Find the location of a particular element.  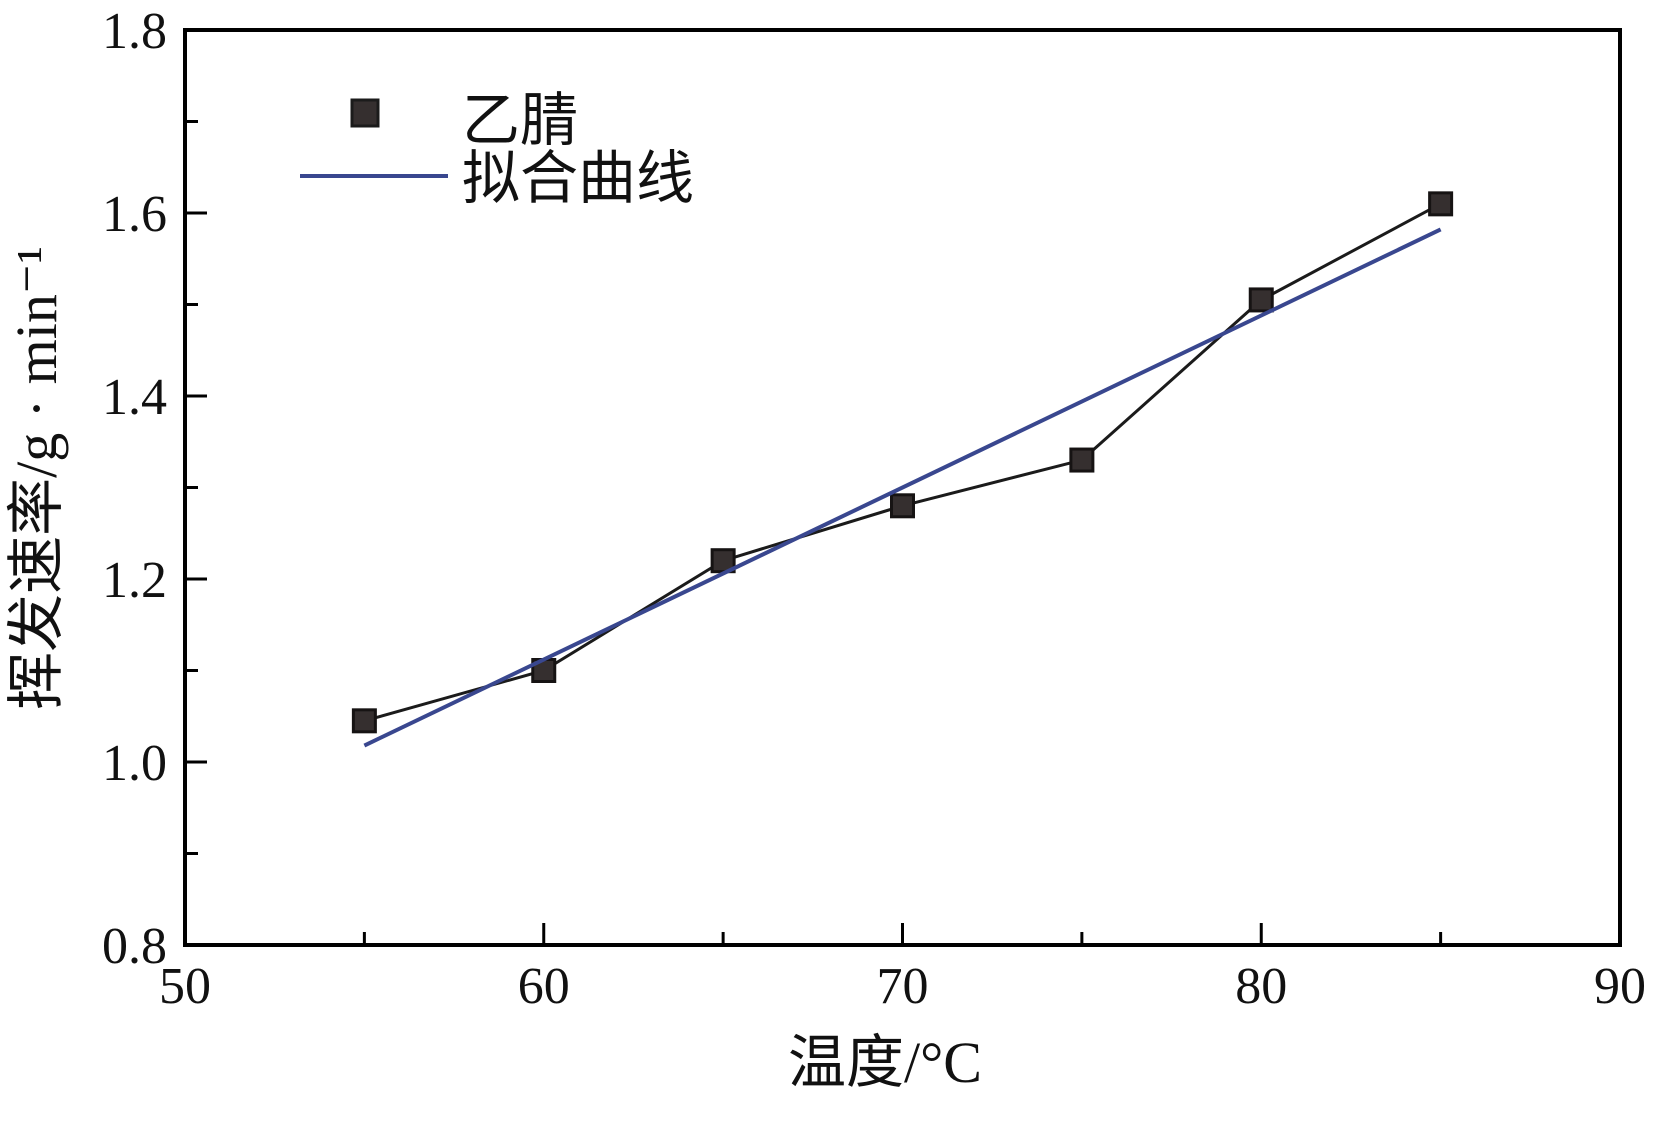

y-tick-label: 1.8 is located at coordinates (134, 31).